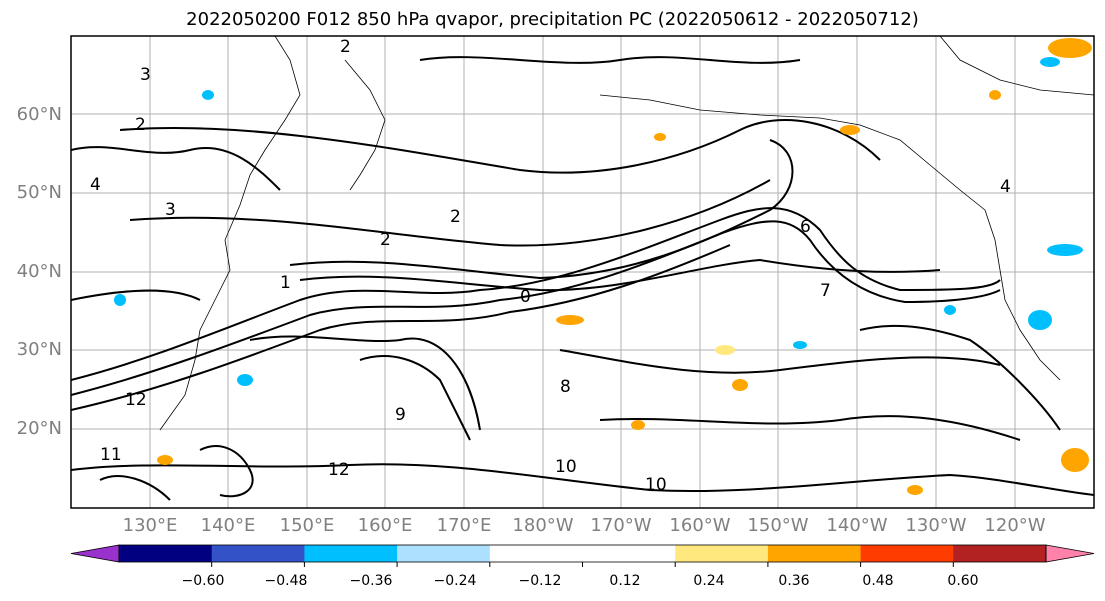 The width and height of the screenshot is (1105, 601). Describe the element at coordinates (39, 114) in the screenshot. I see `lat-label: 60°N` at that location.